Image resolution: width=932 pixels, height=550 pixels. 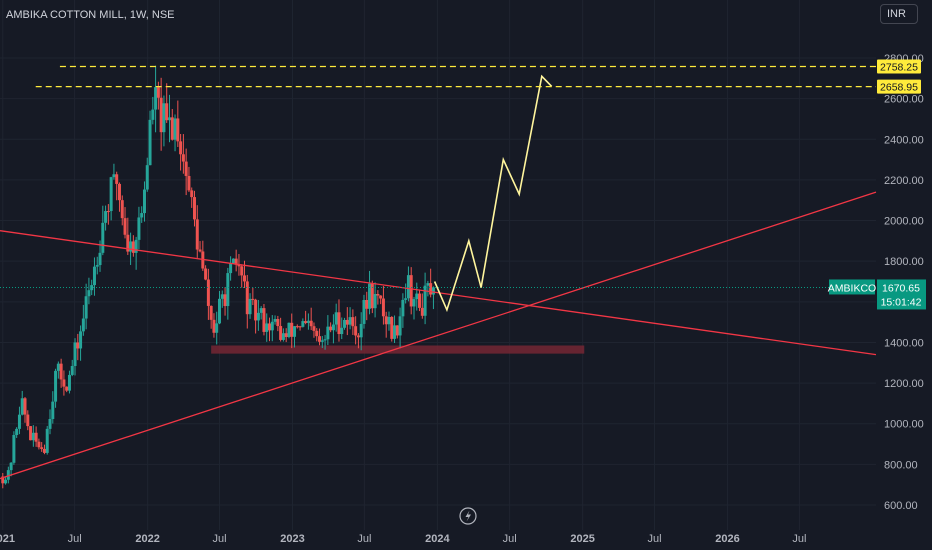 I want to click on y-tick-label: 600.00, so click(x=901, y=506).